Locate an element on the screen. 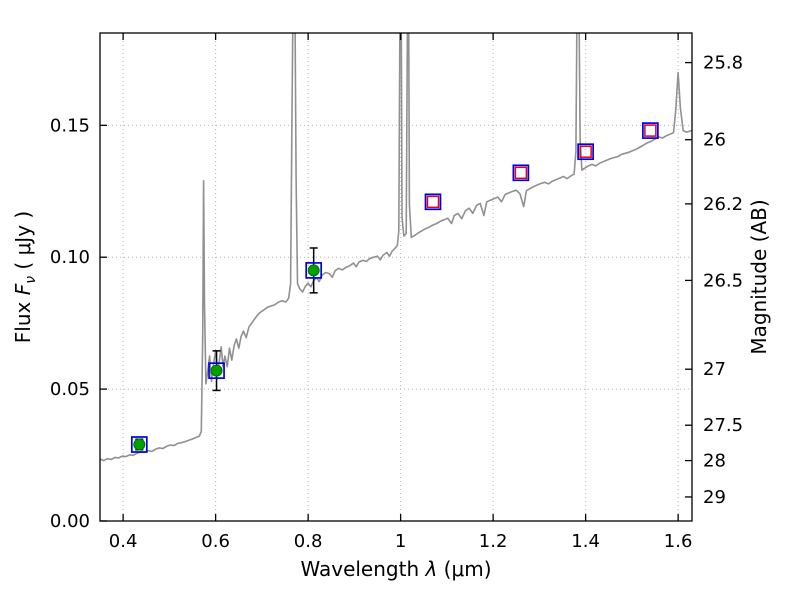 The image size is (800, 600). x-tick-label: 1 is located at coordinates (400, 541).